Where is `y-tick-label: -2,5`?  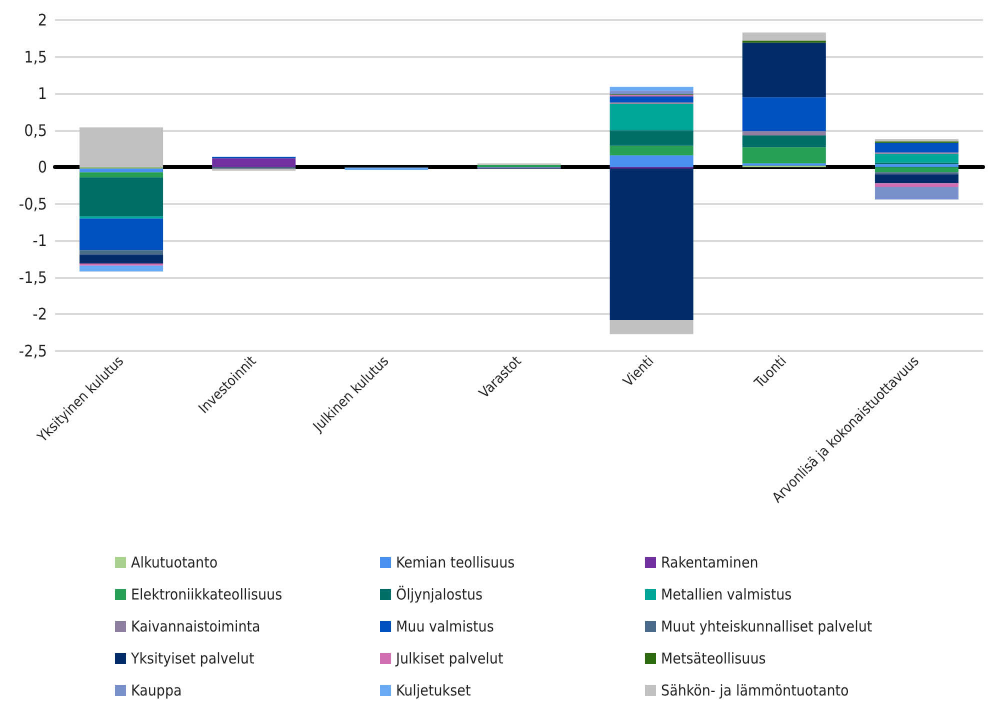
y-tick-label: -2,5 is located at coordinates (32, 351).